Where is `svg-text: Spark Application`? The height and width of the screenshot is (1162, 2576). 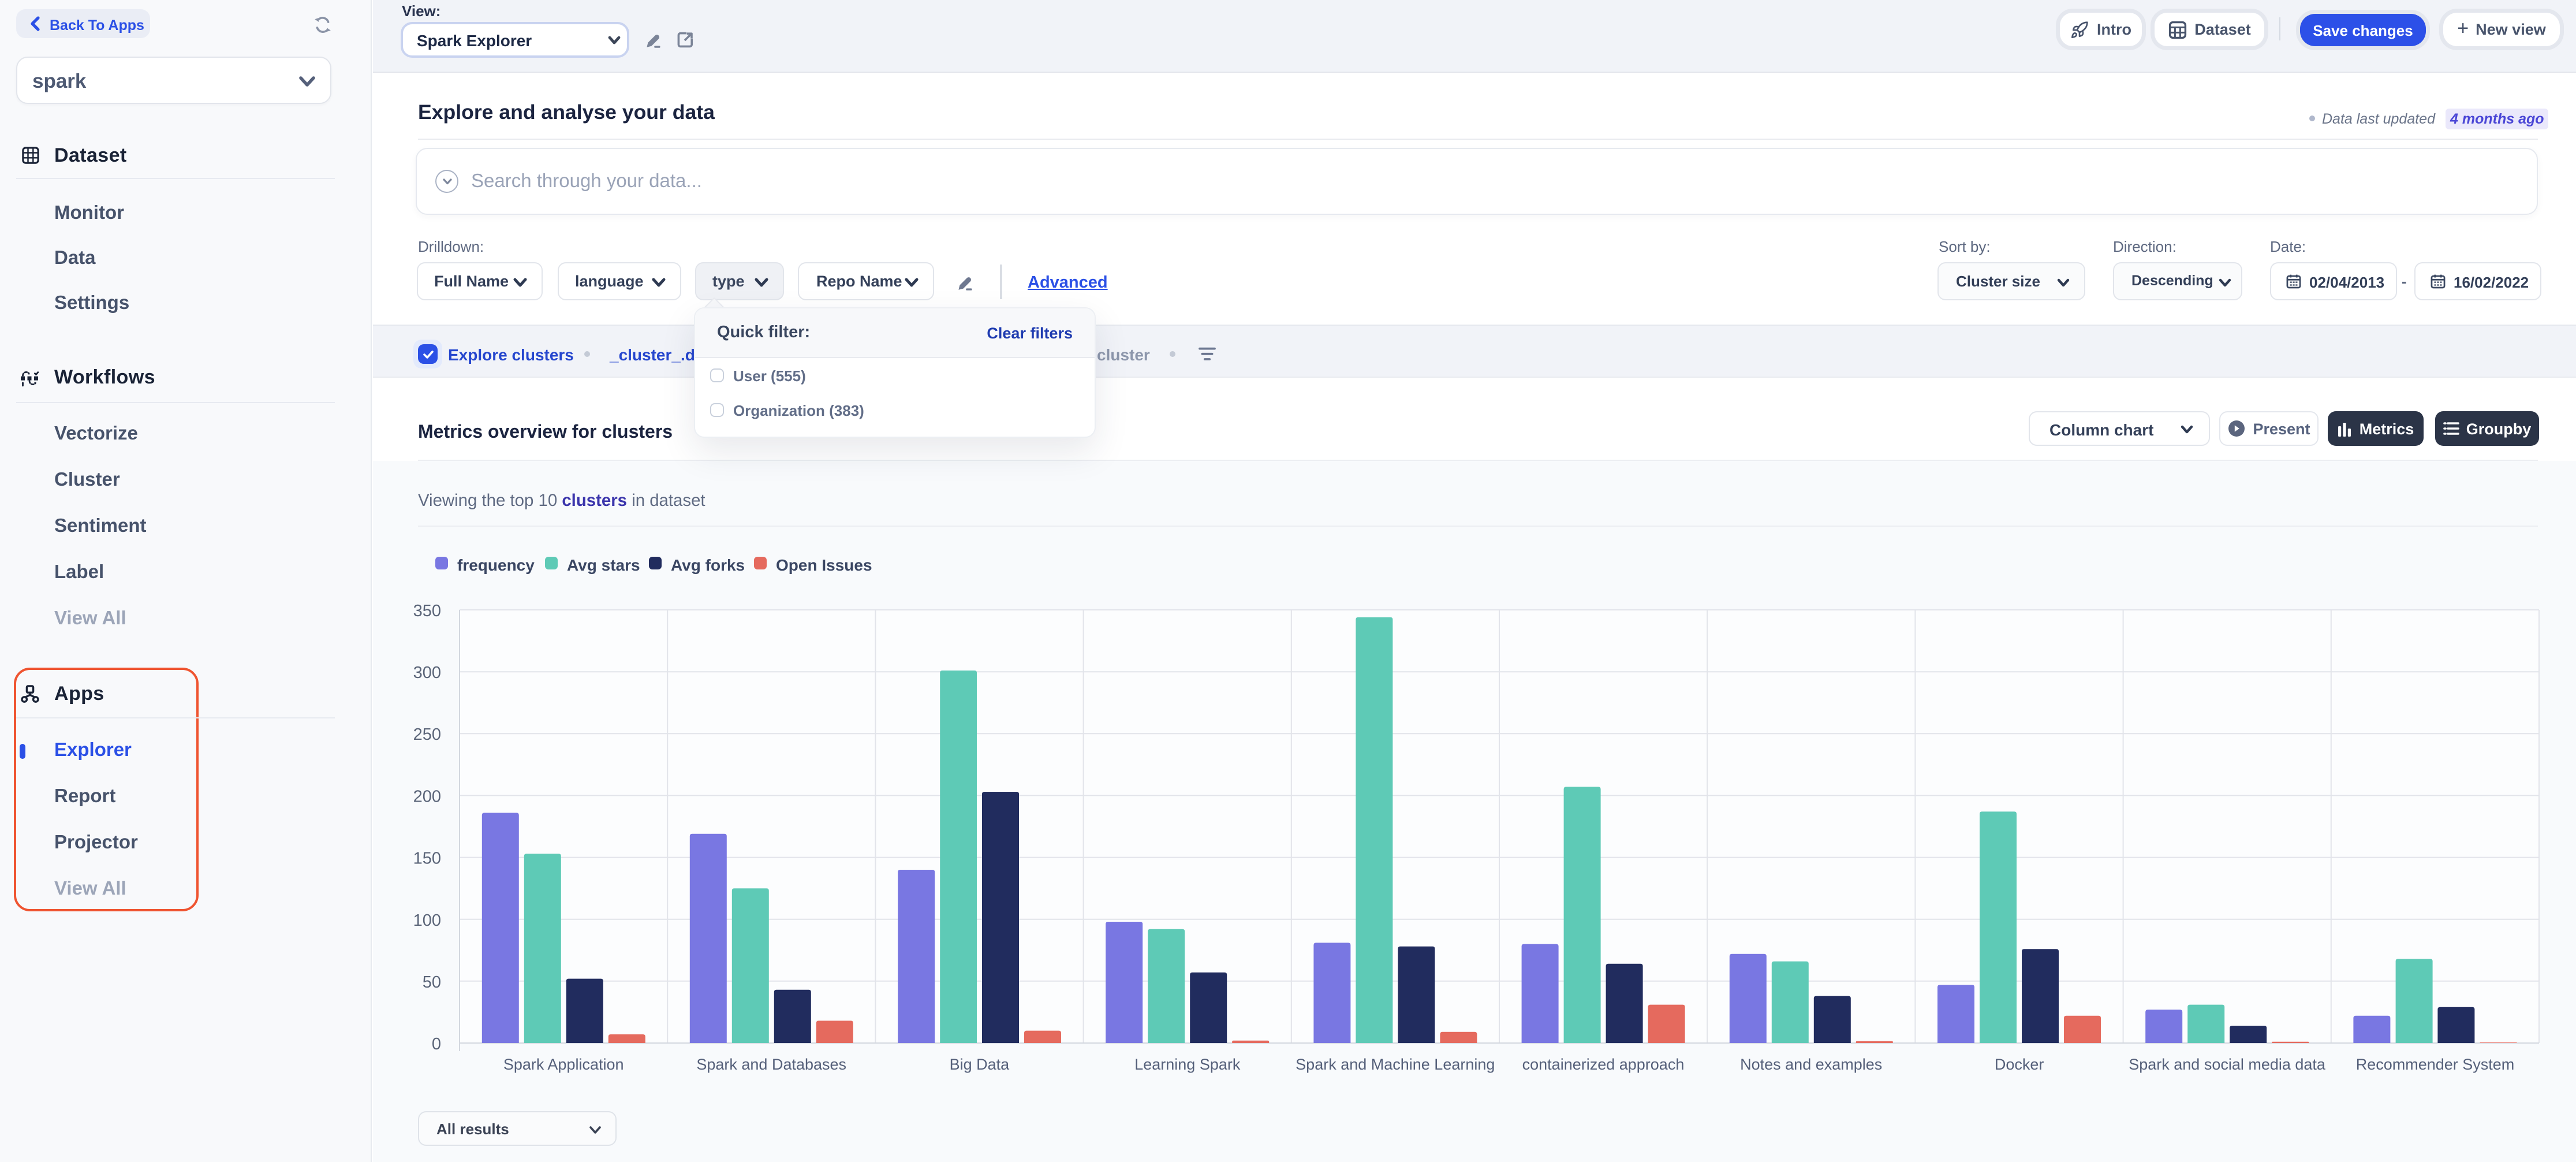
svg-text: Spark Application is located at coordinates (563, 1064).